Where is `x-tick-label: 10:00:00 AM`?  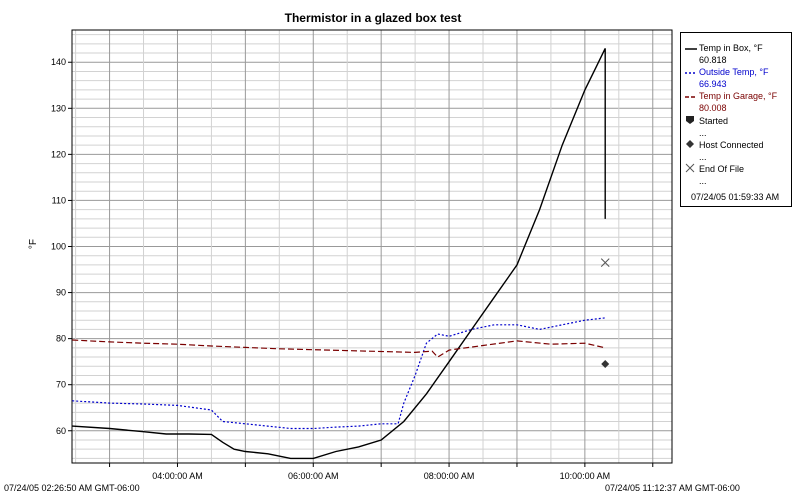
x-tick-label: 10:00:00 AM is located at coordinates (585, 476).